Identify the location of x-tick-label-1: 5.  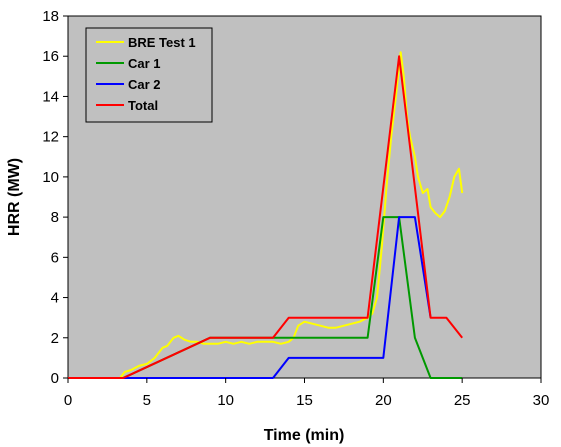
(147, 400).